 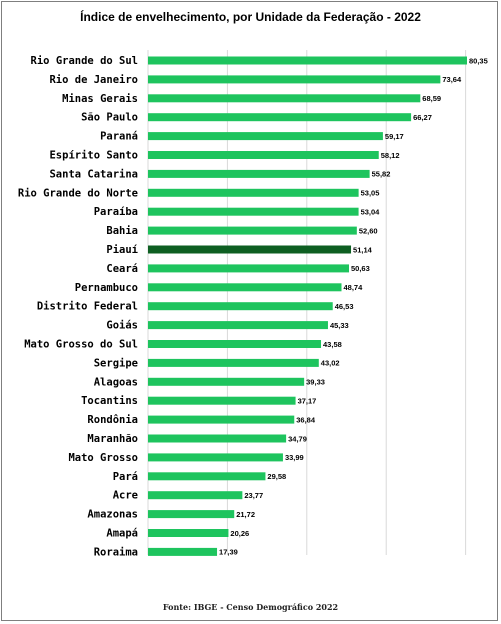 I want to click on category-label: Ceará, so click(x=122, y=269).